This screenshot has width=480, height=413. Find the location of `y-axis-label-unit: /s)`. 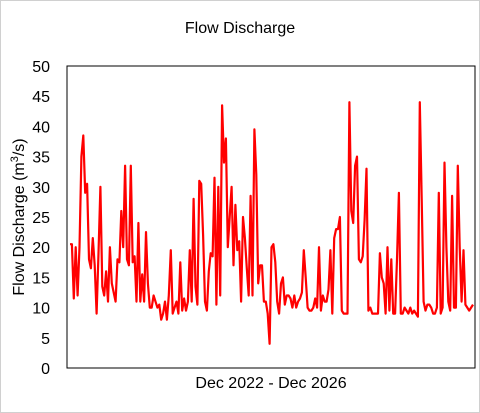

y-axis-label-unit: /s) is located at coordinates (19, 147).